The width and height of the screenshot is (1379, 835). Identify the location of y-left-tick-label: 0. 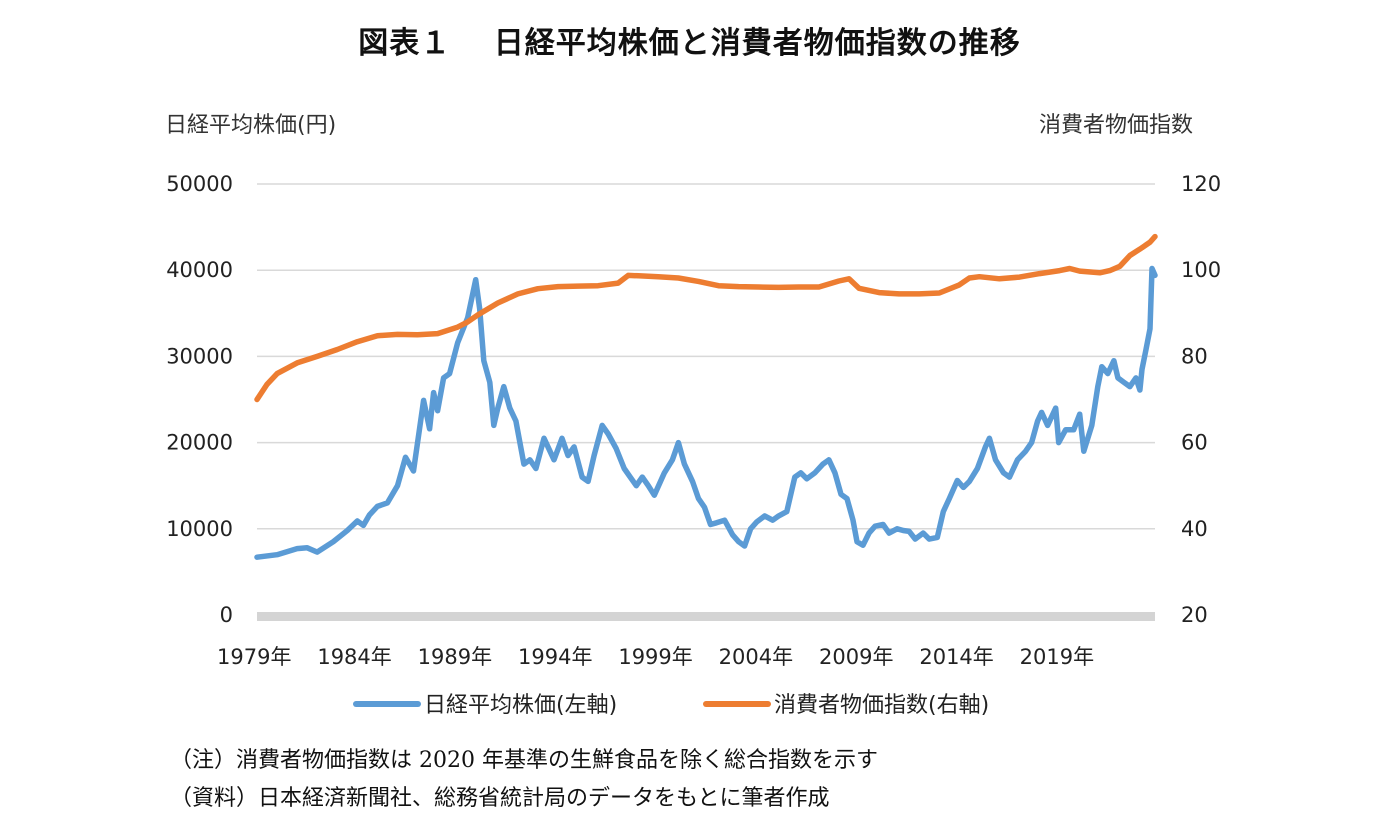
(226, 615).